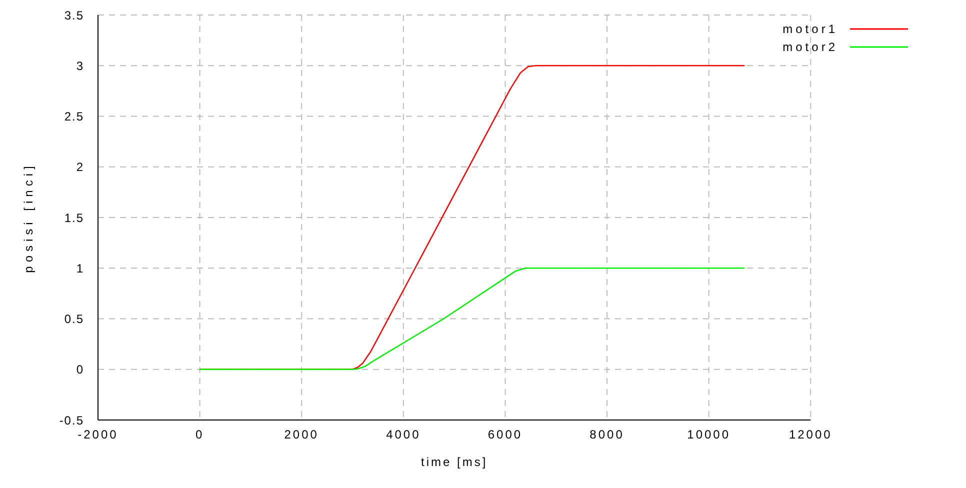 The height and width of the screenshot is (488, 966). Describe the element at coordinates (80, 369) in the screenshot. I see `y-tick-label: 0` at that location.